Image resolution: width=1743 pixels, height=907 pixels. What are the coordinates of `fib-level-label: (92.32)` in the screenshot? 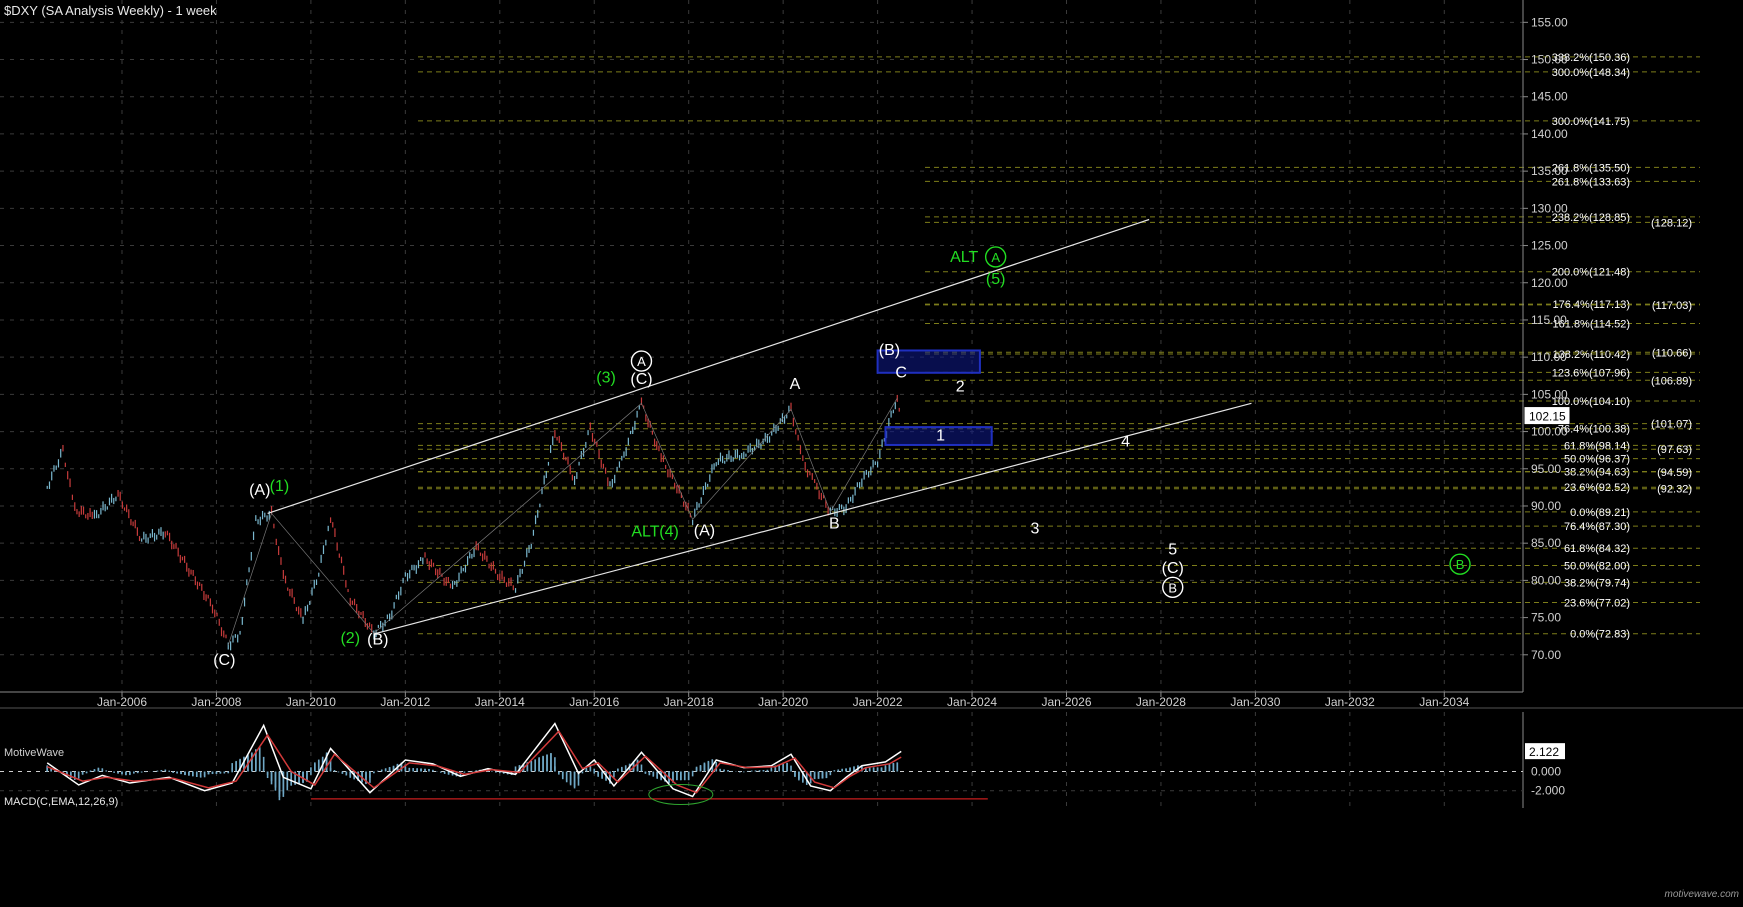 It's located at (1674, 490).